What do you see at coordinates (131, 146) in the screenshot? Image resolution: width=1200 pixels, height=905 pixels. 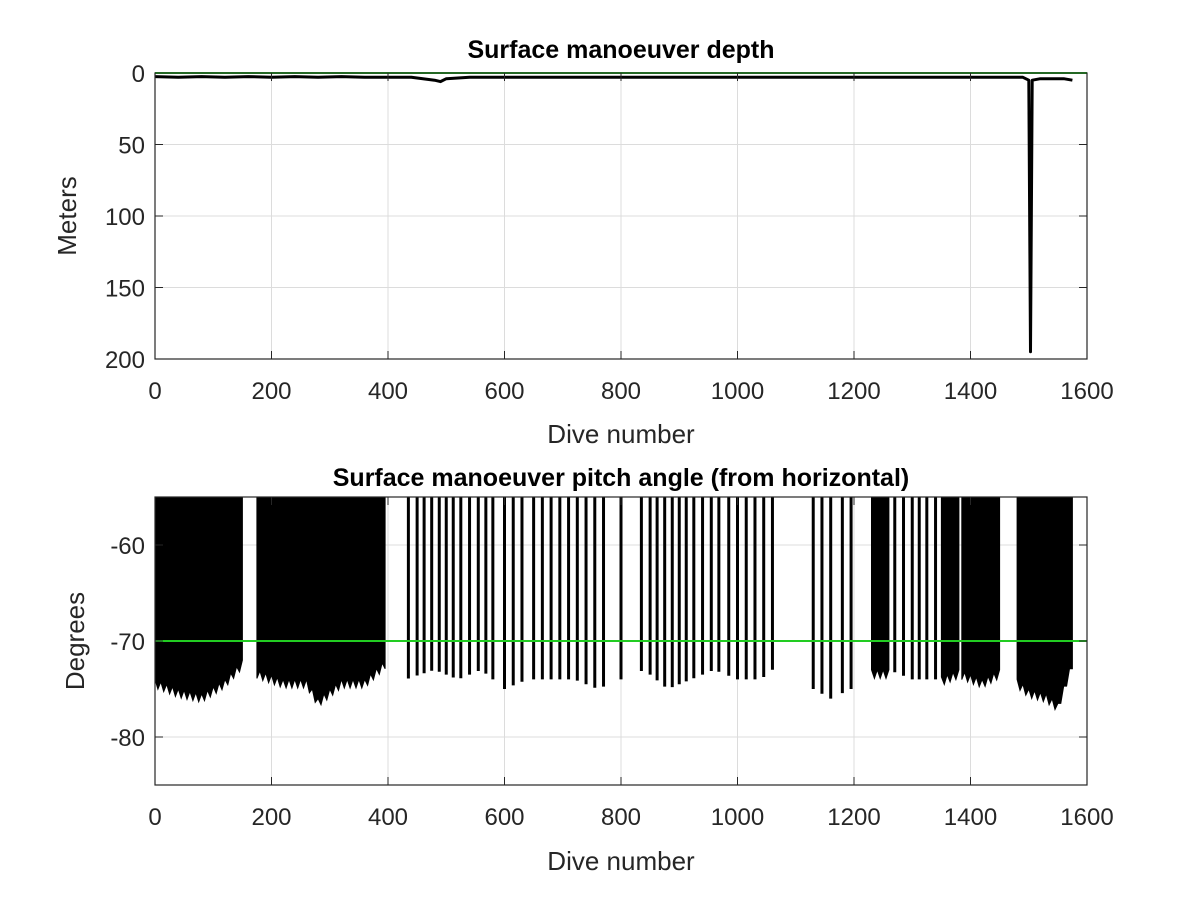 I see `y-tick-label: 50` at bounding box center [131, 146].